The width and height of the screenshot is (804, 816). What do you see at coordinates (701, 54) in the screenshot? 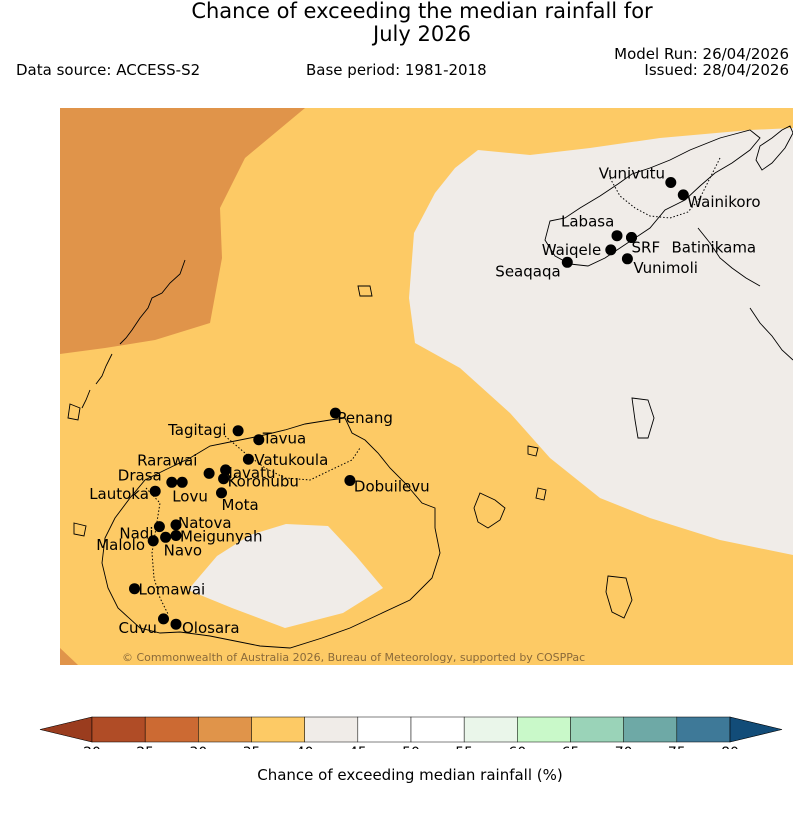
I see `model-run: Model Run: 26/04/2026` at bounding box center [701, 54].